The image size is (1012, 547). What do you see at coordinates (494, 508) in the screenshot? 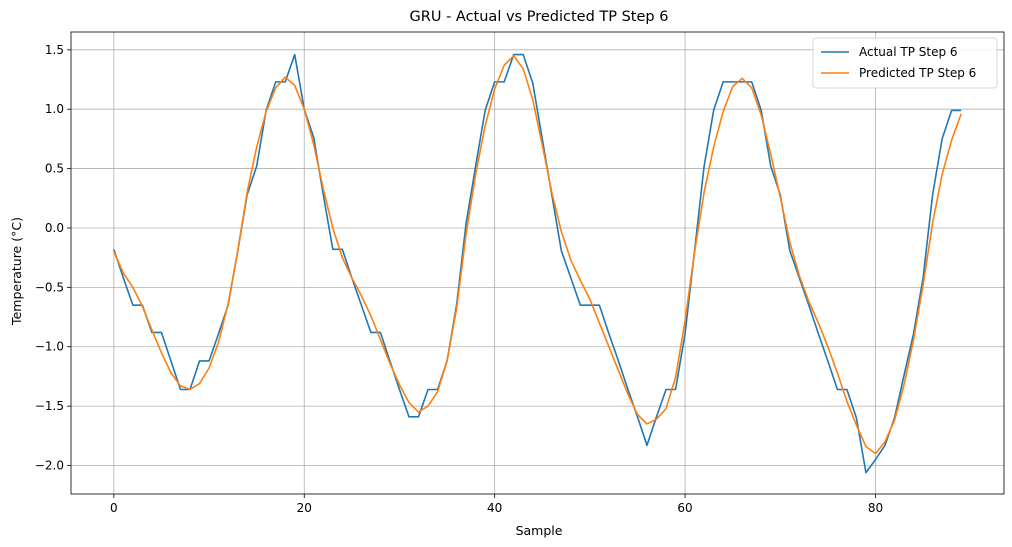
I see `x-tick-label: 40` at bounding box center [494, 508].